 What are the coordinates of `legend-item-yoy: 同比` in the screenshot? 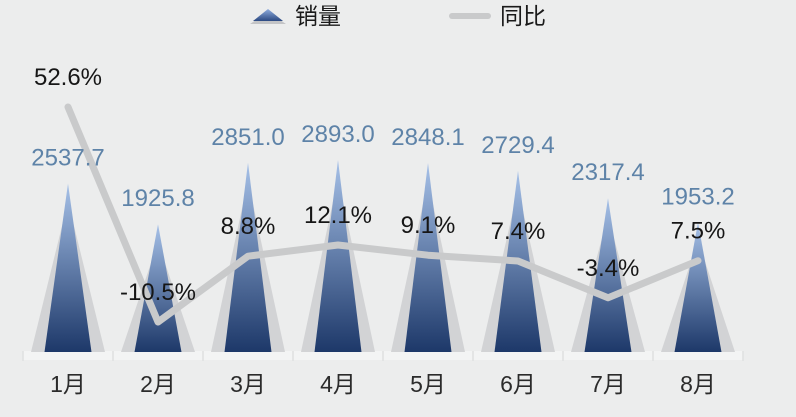 It's located at (497, 16).